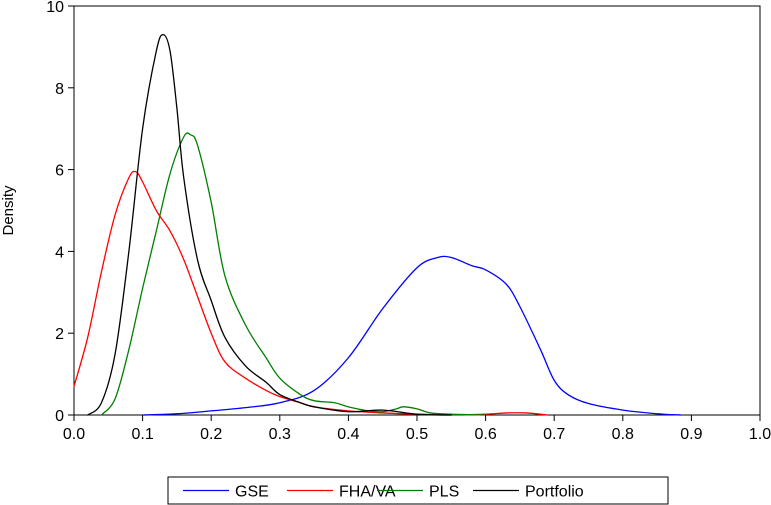 The image size is (771, 505). I want to click on y-tick-label: 10, so click(55, 8).